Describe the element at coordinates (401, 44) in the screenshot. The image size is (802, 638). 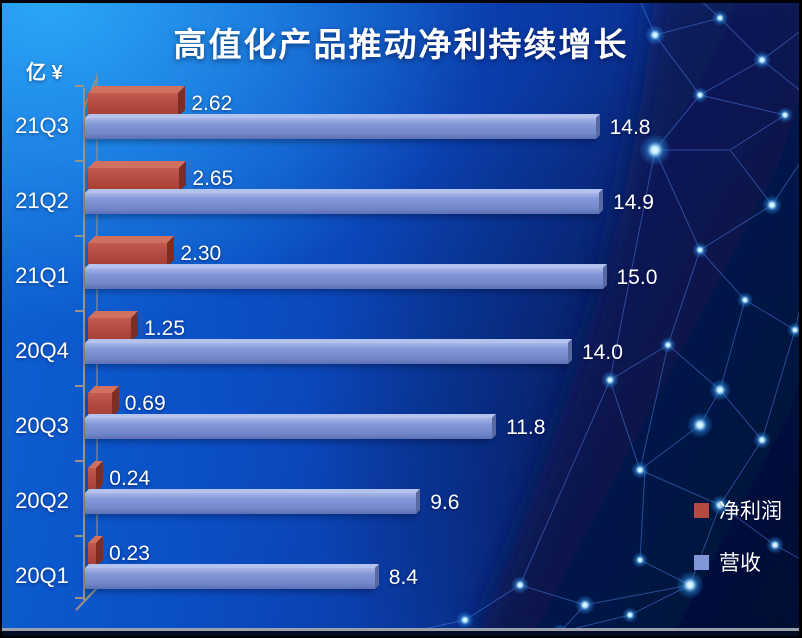
I see `chart-title: 高值化产品推动净利持续增长` at that location.